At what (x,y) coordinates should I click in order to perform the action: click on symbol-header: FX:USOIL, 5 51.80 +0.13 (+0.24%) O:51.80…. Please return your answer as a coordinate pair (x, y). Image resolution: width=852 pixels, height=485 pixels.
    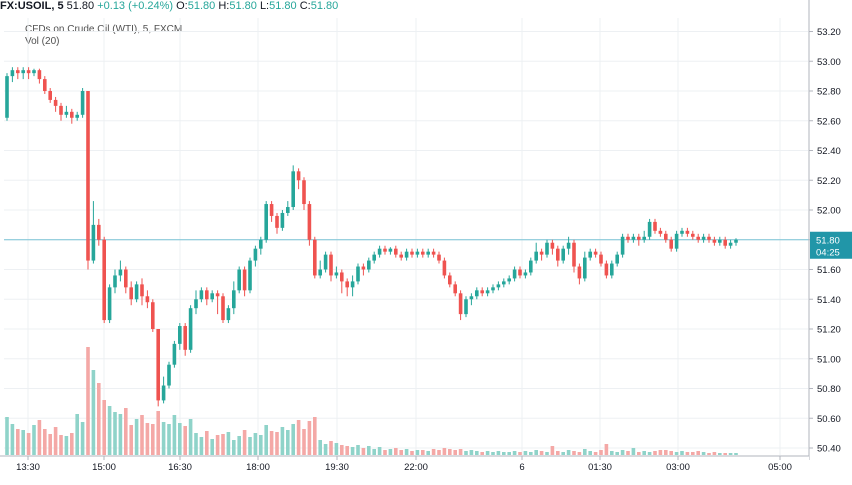
    Looking at the image, I should click on (169, 7).